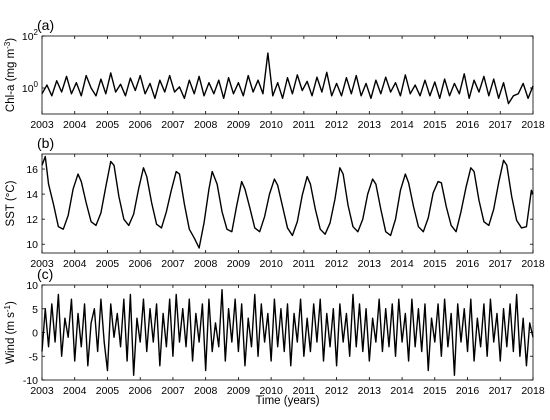  Describe the element at coordinates (370, 264) in the screenshot. I see `panel-1-x-tick-label: 2013` at that location.